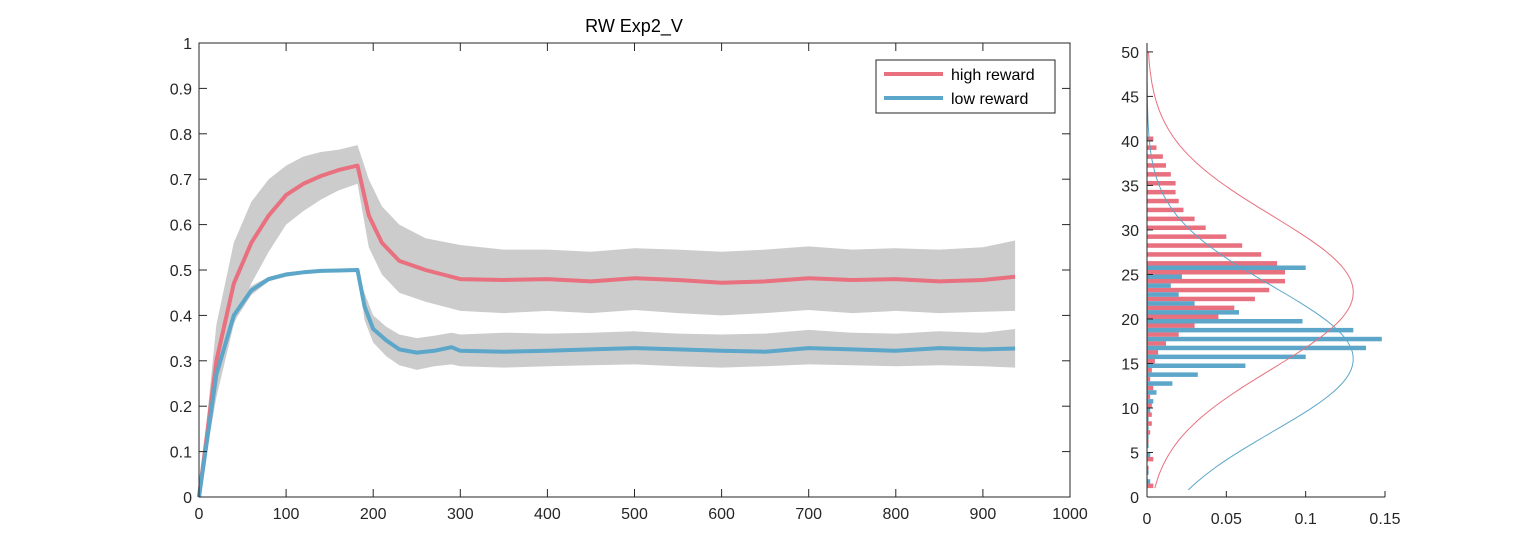 This screenshot has width=1533, height=559. Describe the element at coordinates (634, 26) in the screenshot. I see `chart-title: RW Exp2_V` at that location.